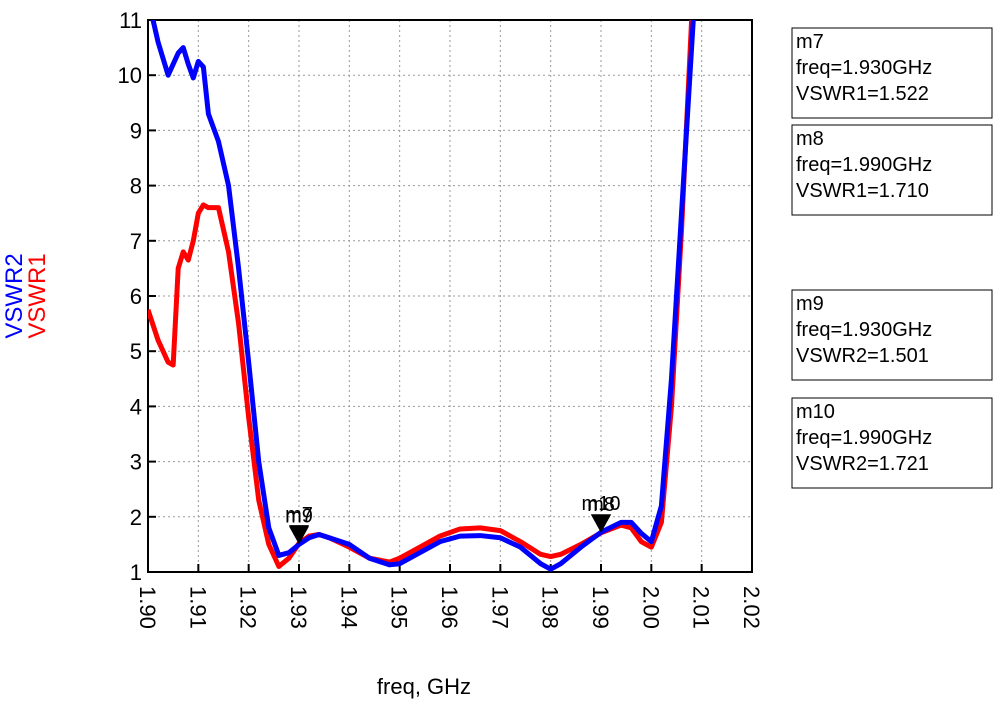 This screenshot has height=707, width=994. What do you see at coordinates (136, 517) in the screenshot?
I see `y-tick-label: 2` at bounding box center [136, 517].